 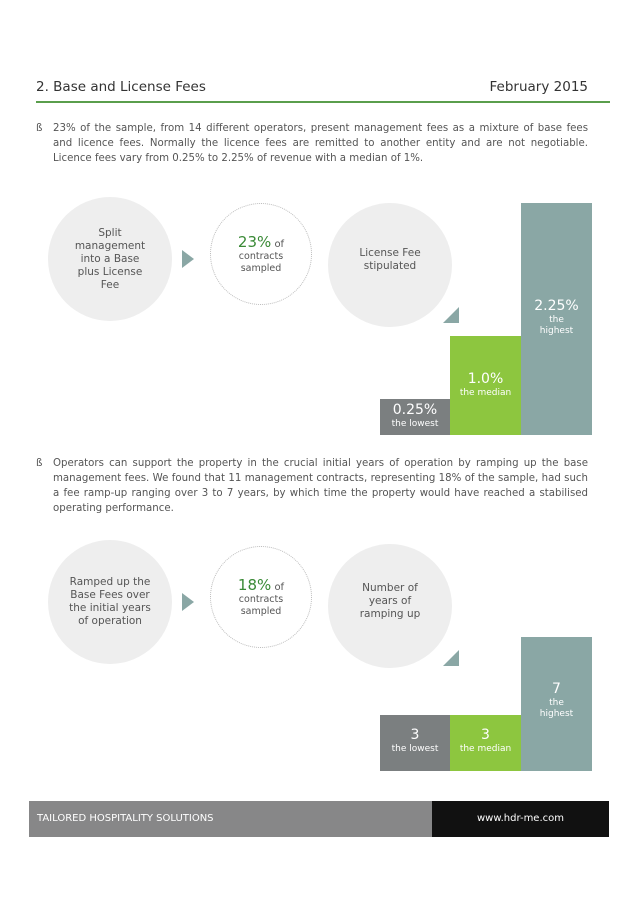 I want to click on license-fee-circle: License Fee stipulated, so click(x=390, y=265).